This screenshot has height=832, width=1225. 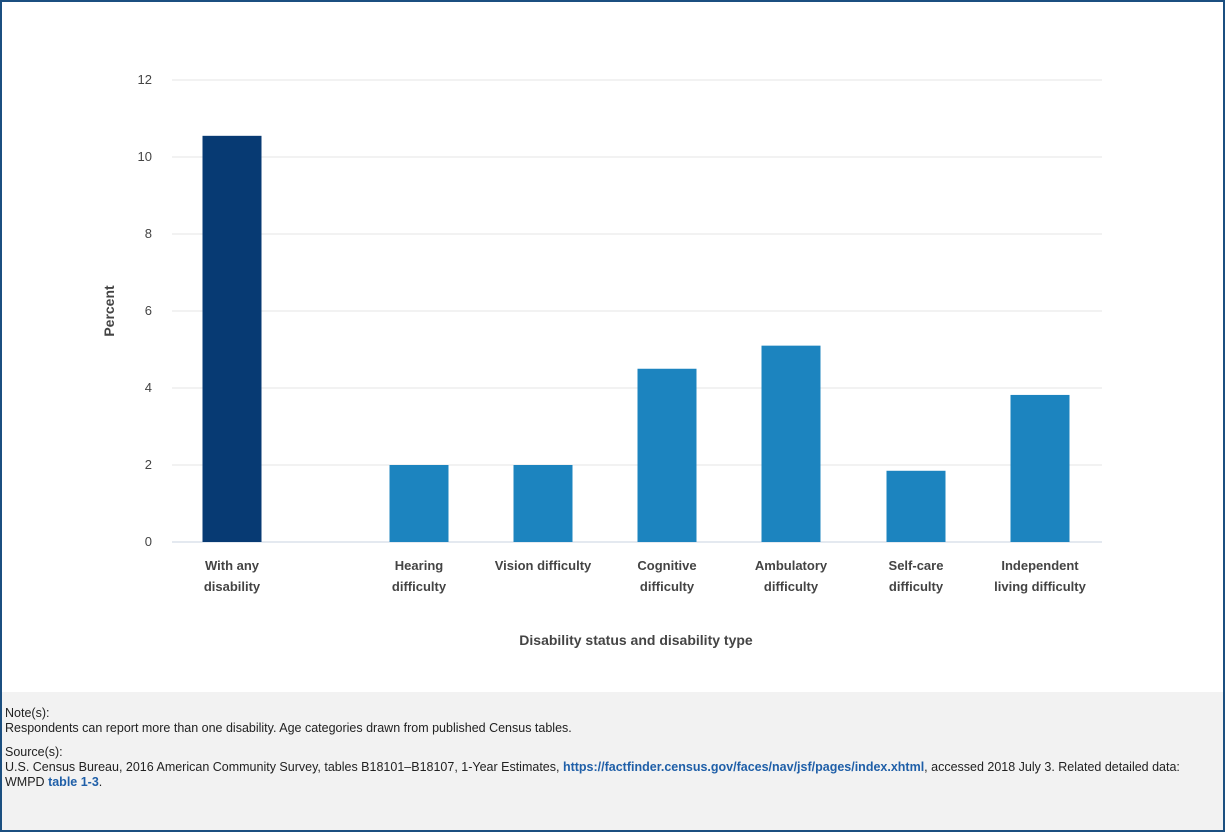 What do you see at coordinates (148, 541) in the screenshot?
I see `y-tick-label: 0` at bounding box center [148, 541].